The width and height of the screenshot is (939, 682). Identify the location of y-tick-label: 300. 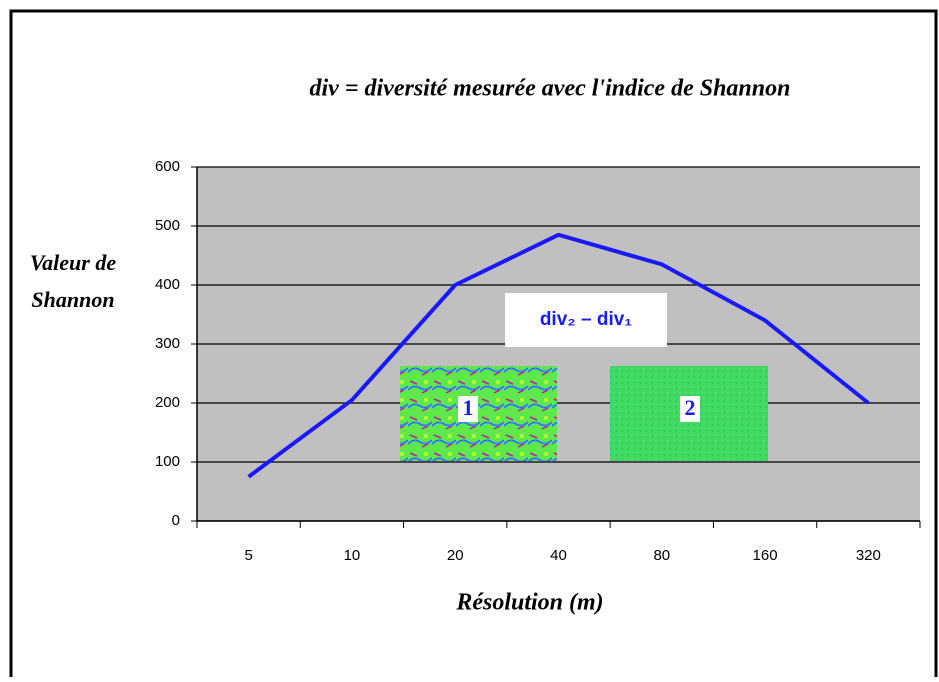
(167, 343).